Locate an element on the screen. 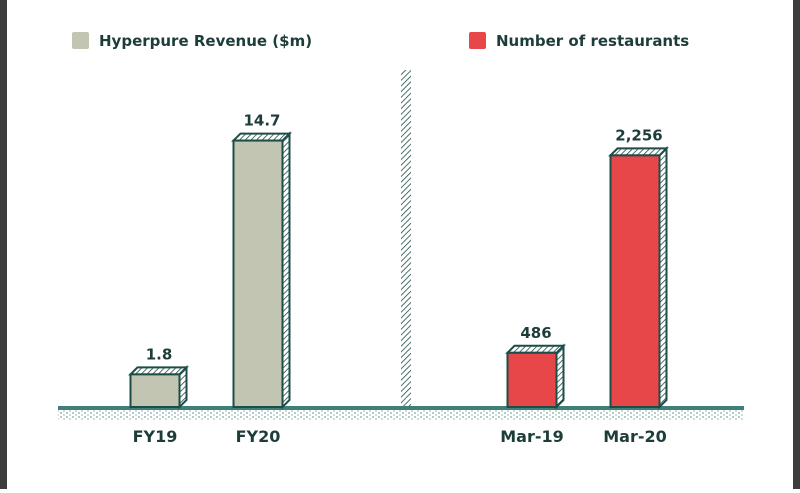 The width and height of the screenshot is (800, 493). value-label-mar-19: 486 is located at coordinates (535, 333).